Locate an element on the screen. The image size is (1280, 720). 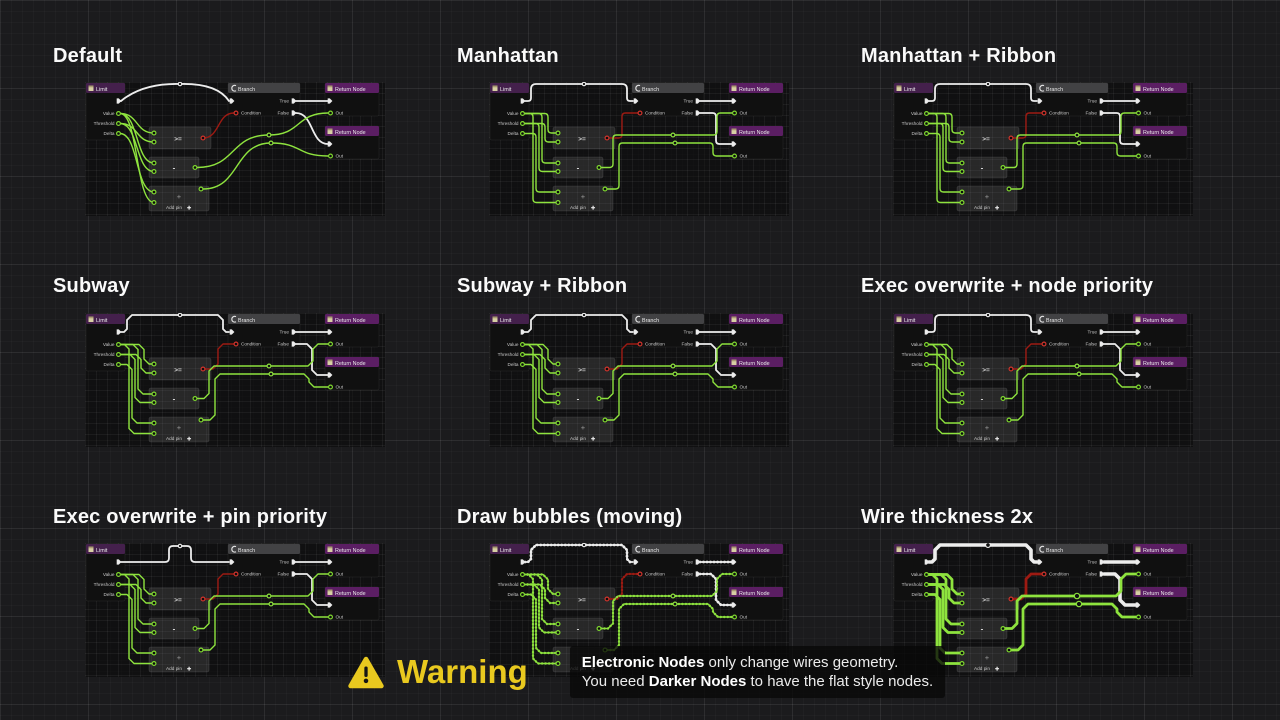
svg-text: Out is located at coordinates (340, 574).